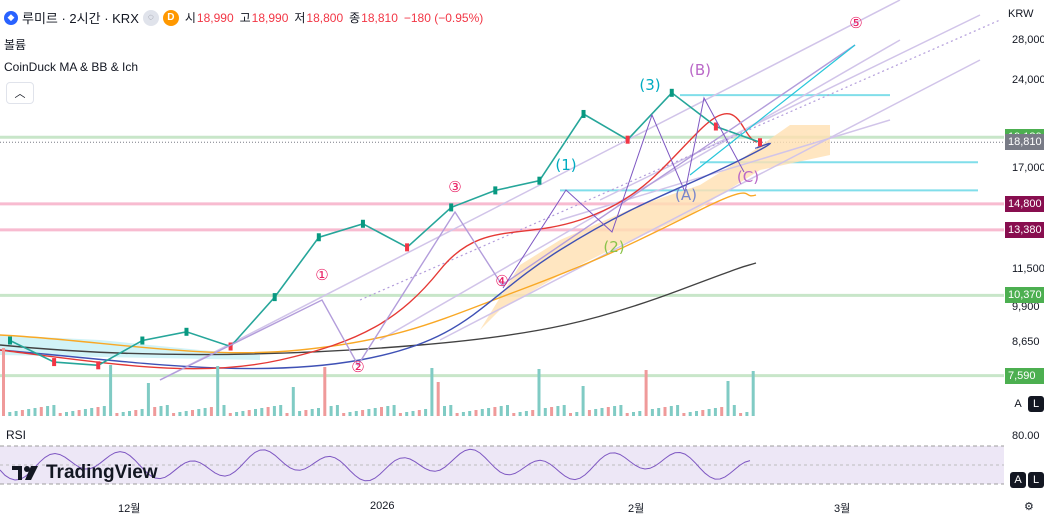  Describe the element at coordinates (357, 367) in the screenshot. I see `wave-label-2: ②` at that location.